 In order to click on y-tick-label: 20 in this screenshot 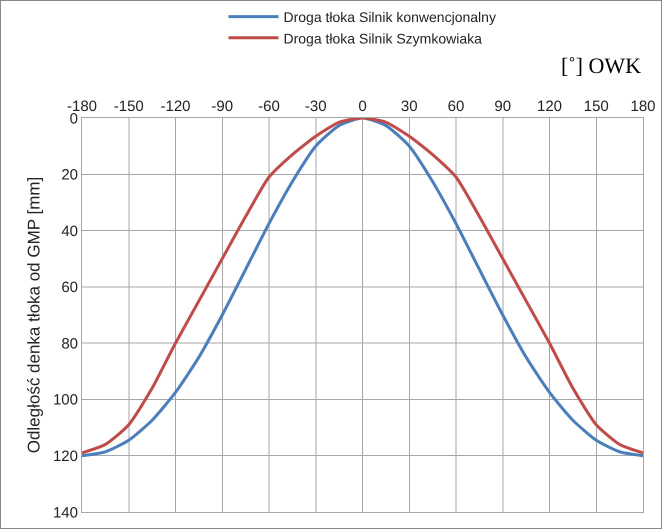, I will do `click(69, 175)`.